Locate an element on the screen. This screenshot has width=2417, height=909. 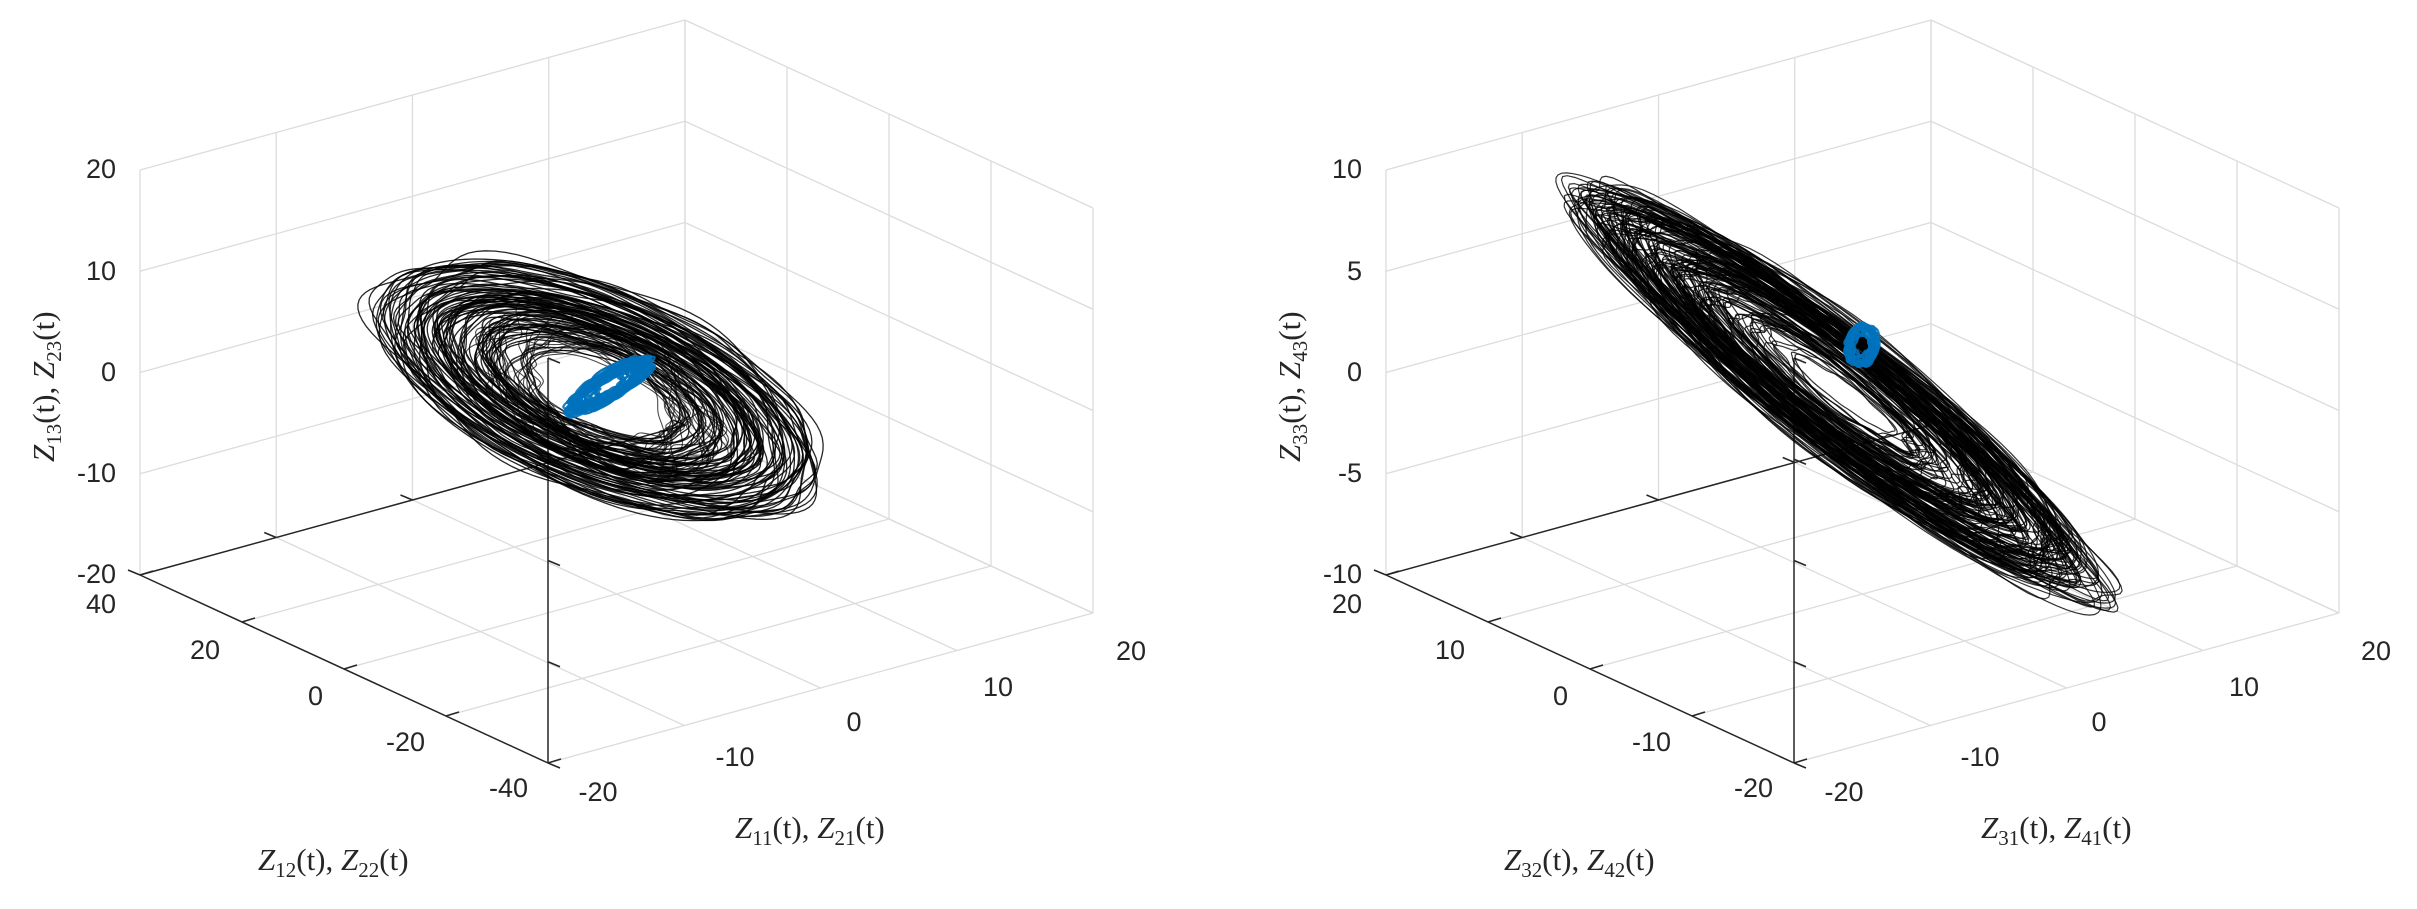
left-z-tick-label: 10 is located at coordinates (101, 271).